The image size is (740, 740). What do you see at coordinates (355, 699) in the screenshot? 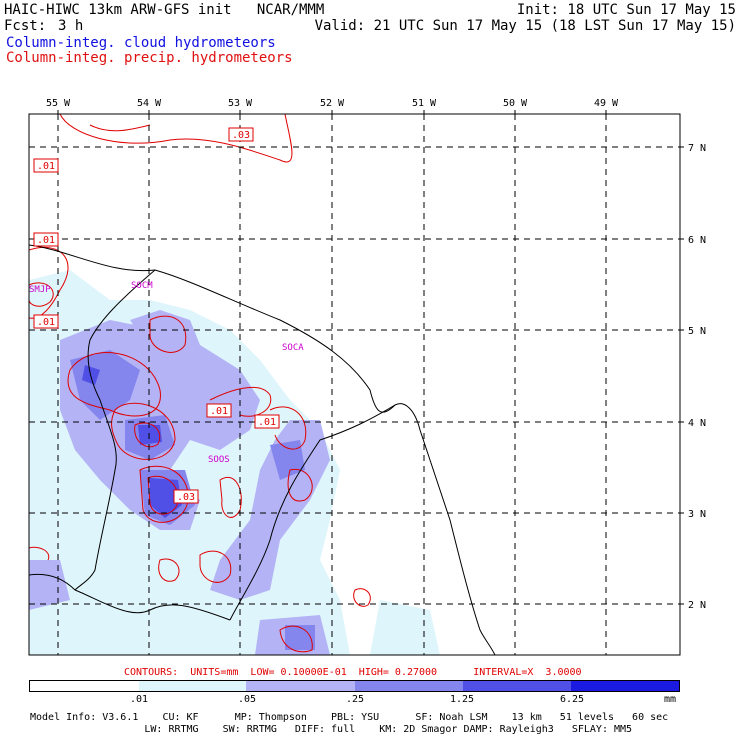
I see `colorbar-tick: .25` at bounding box center [355, 699].